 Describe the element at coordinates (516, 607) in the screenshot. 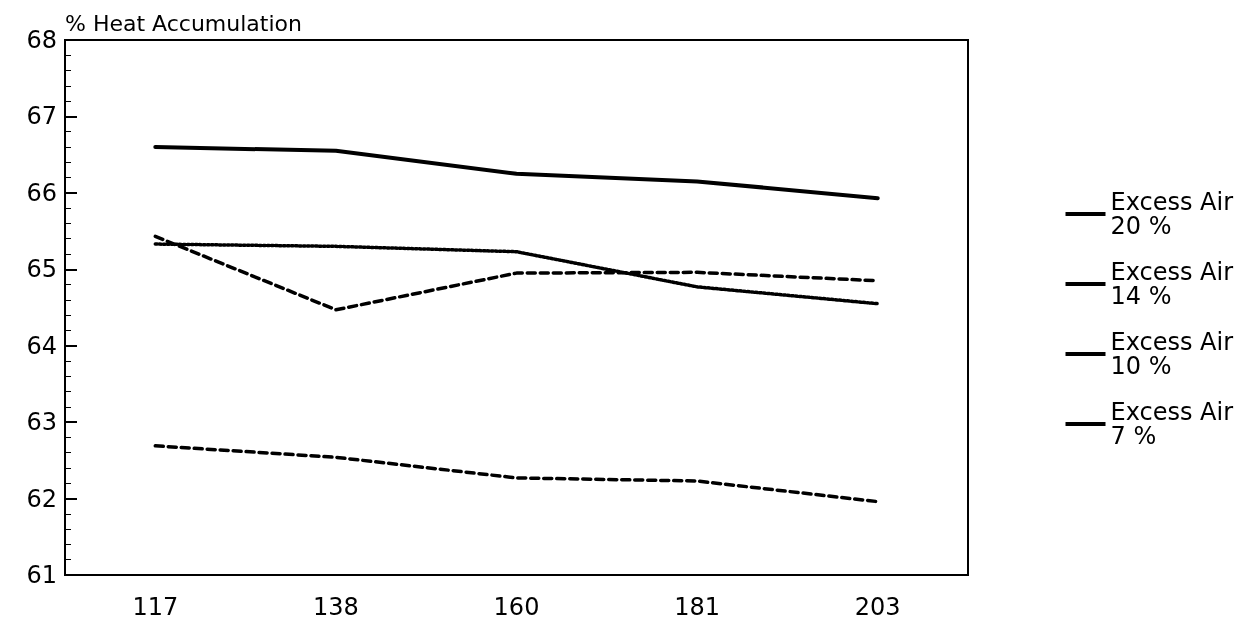

I see `x-tick-label: 160` at that location.